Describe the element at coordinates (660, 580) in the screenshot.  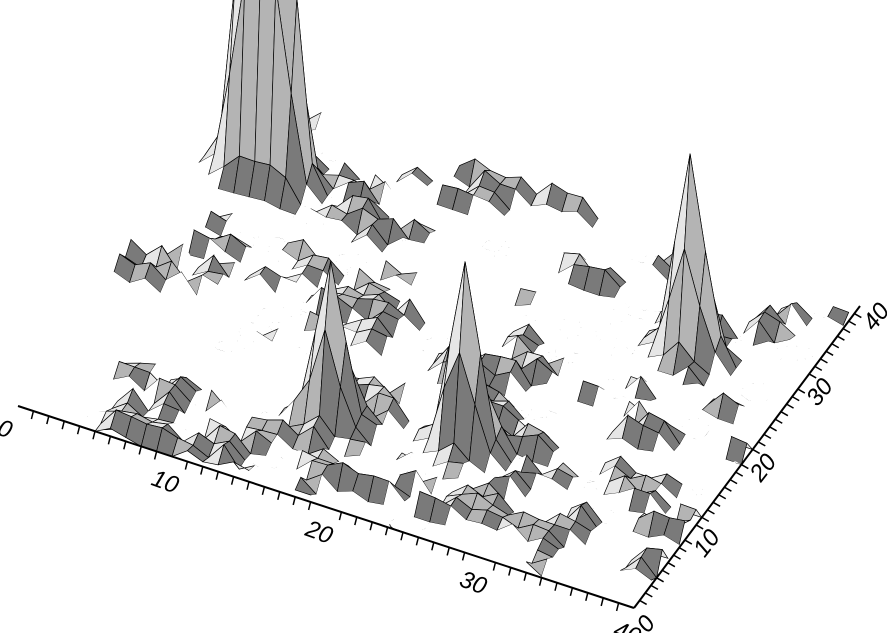
I see `y-tick-mark` at that location.